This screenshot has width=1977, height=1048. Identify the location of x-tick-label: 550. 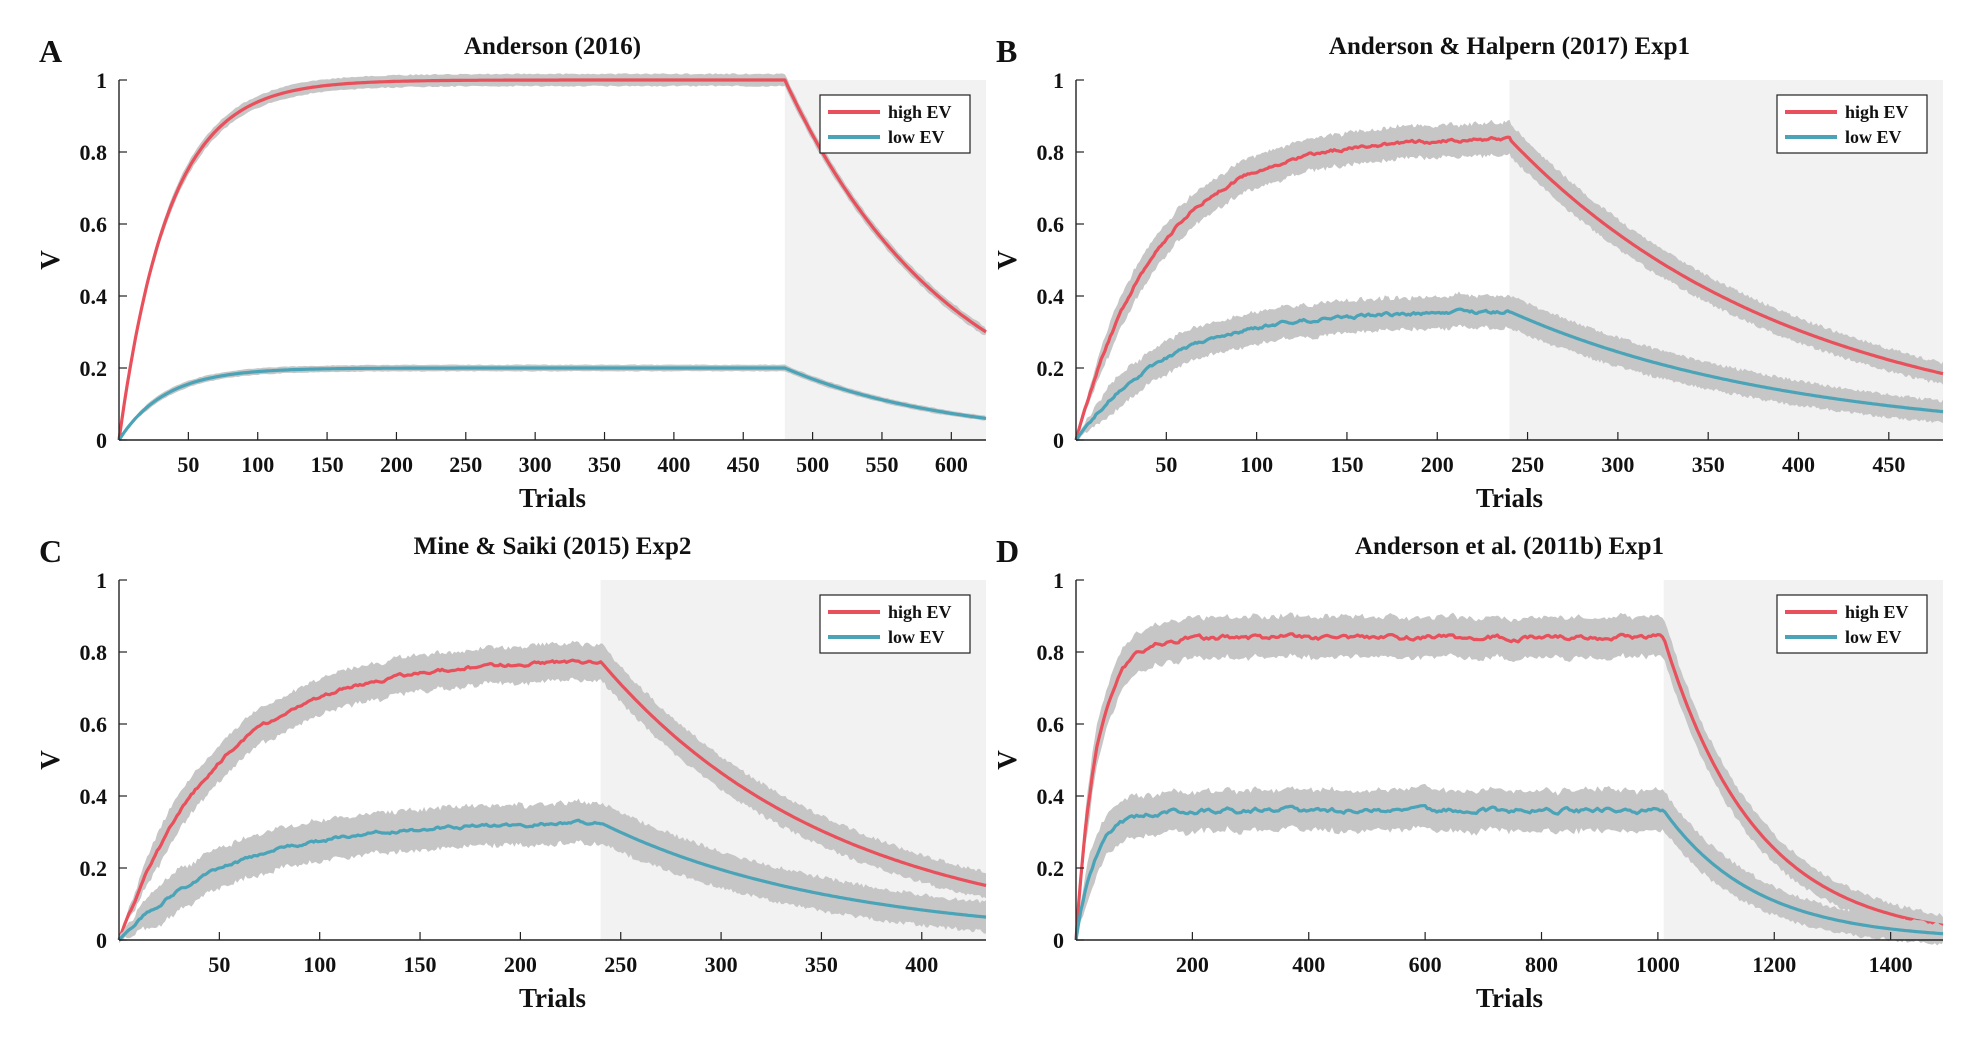
(881, 464).